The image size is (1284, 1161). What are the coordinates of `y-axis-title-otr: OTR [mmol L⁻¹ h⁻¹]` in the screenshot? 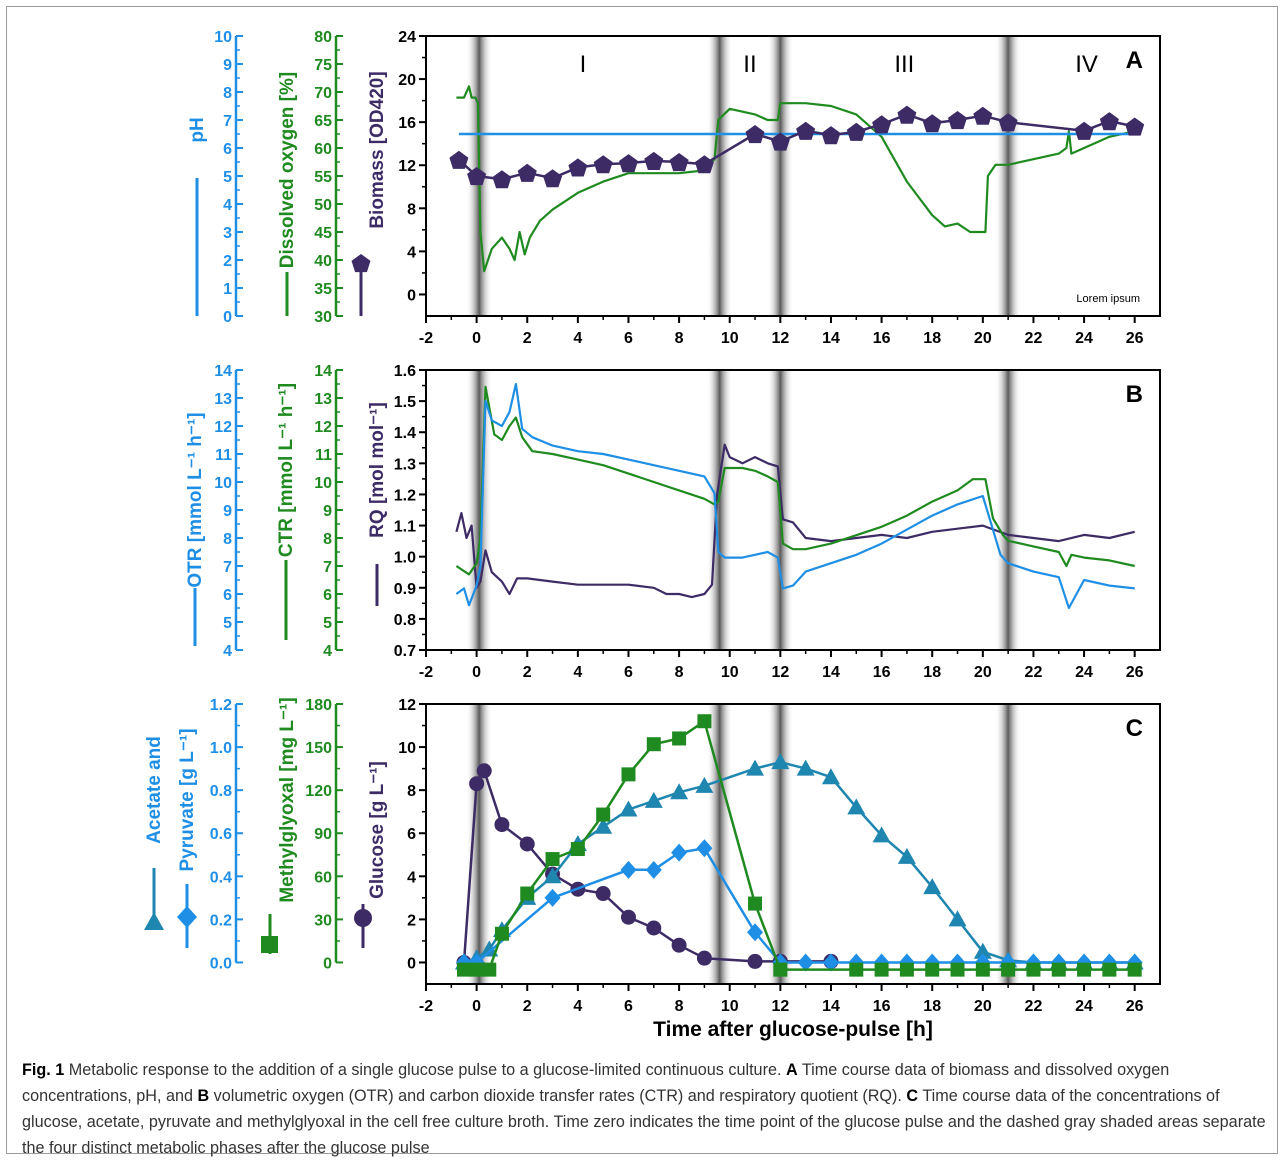 It's located at (195, 499).